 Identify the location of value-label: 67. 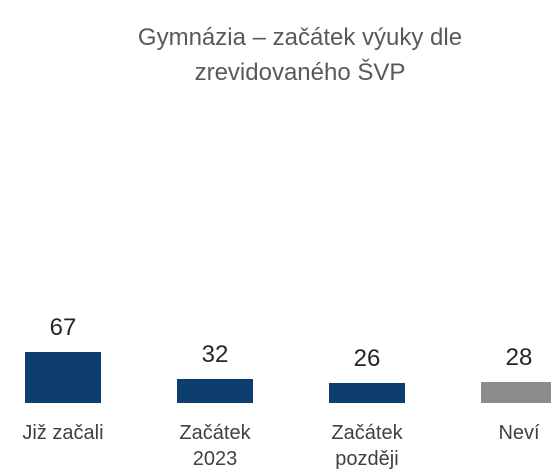
(63, 328).